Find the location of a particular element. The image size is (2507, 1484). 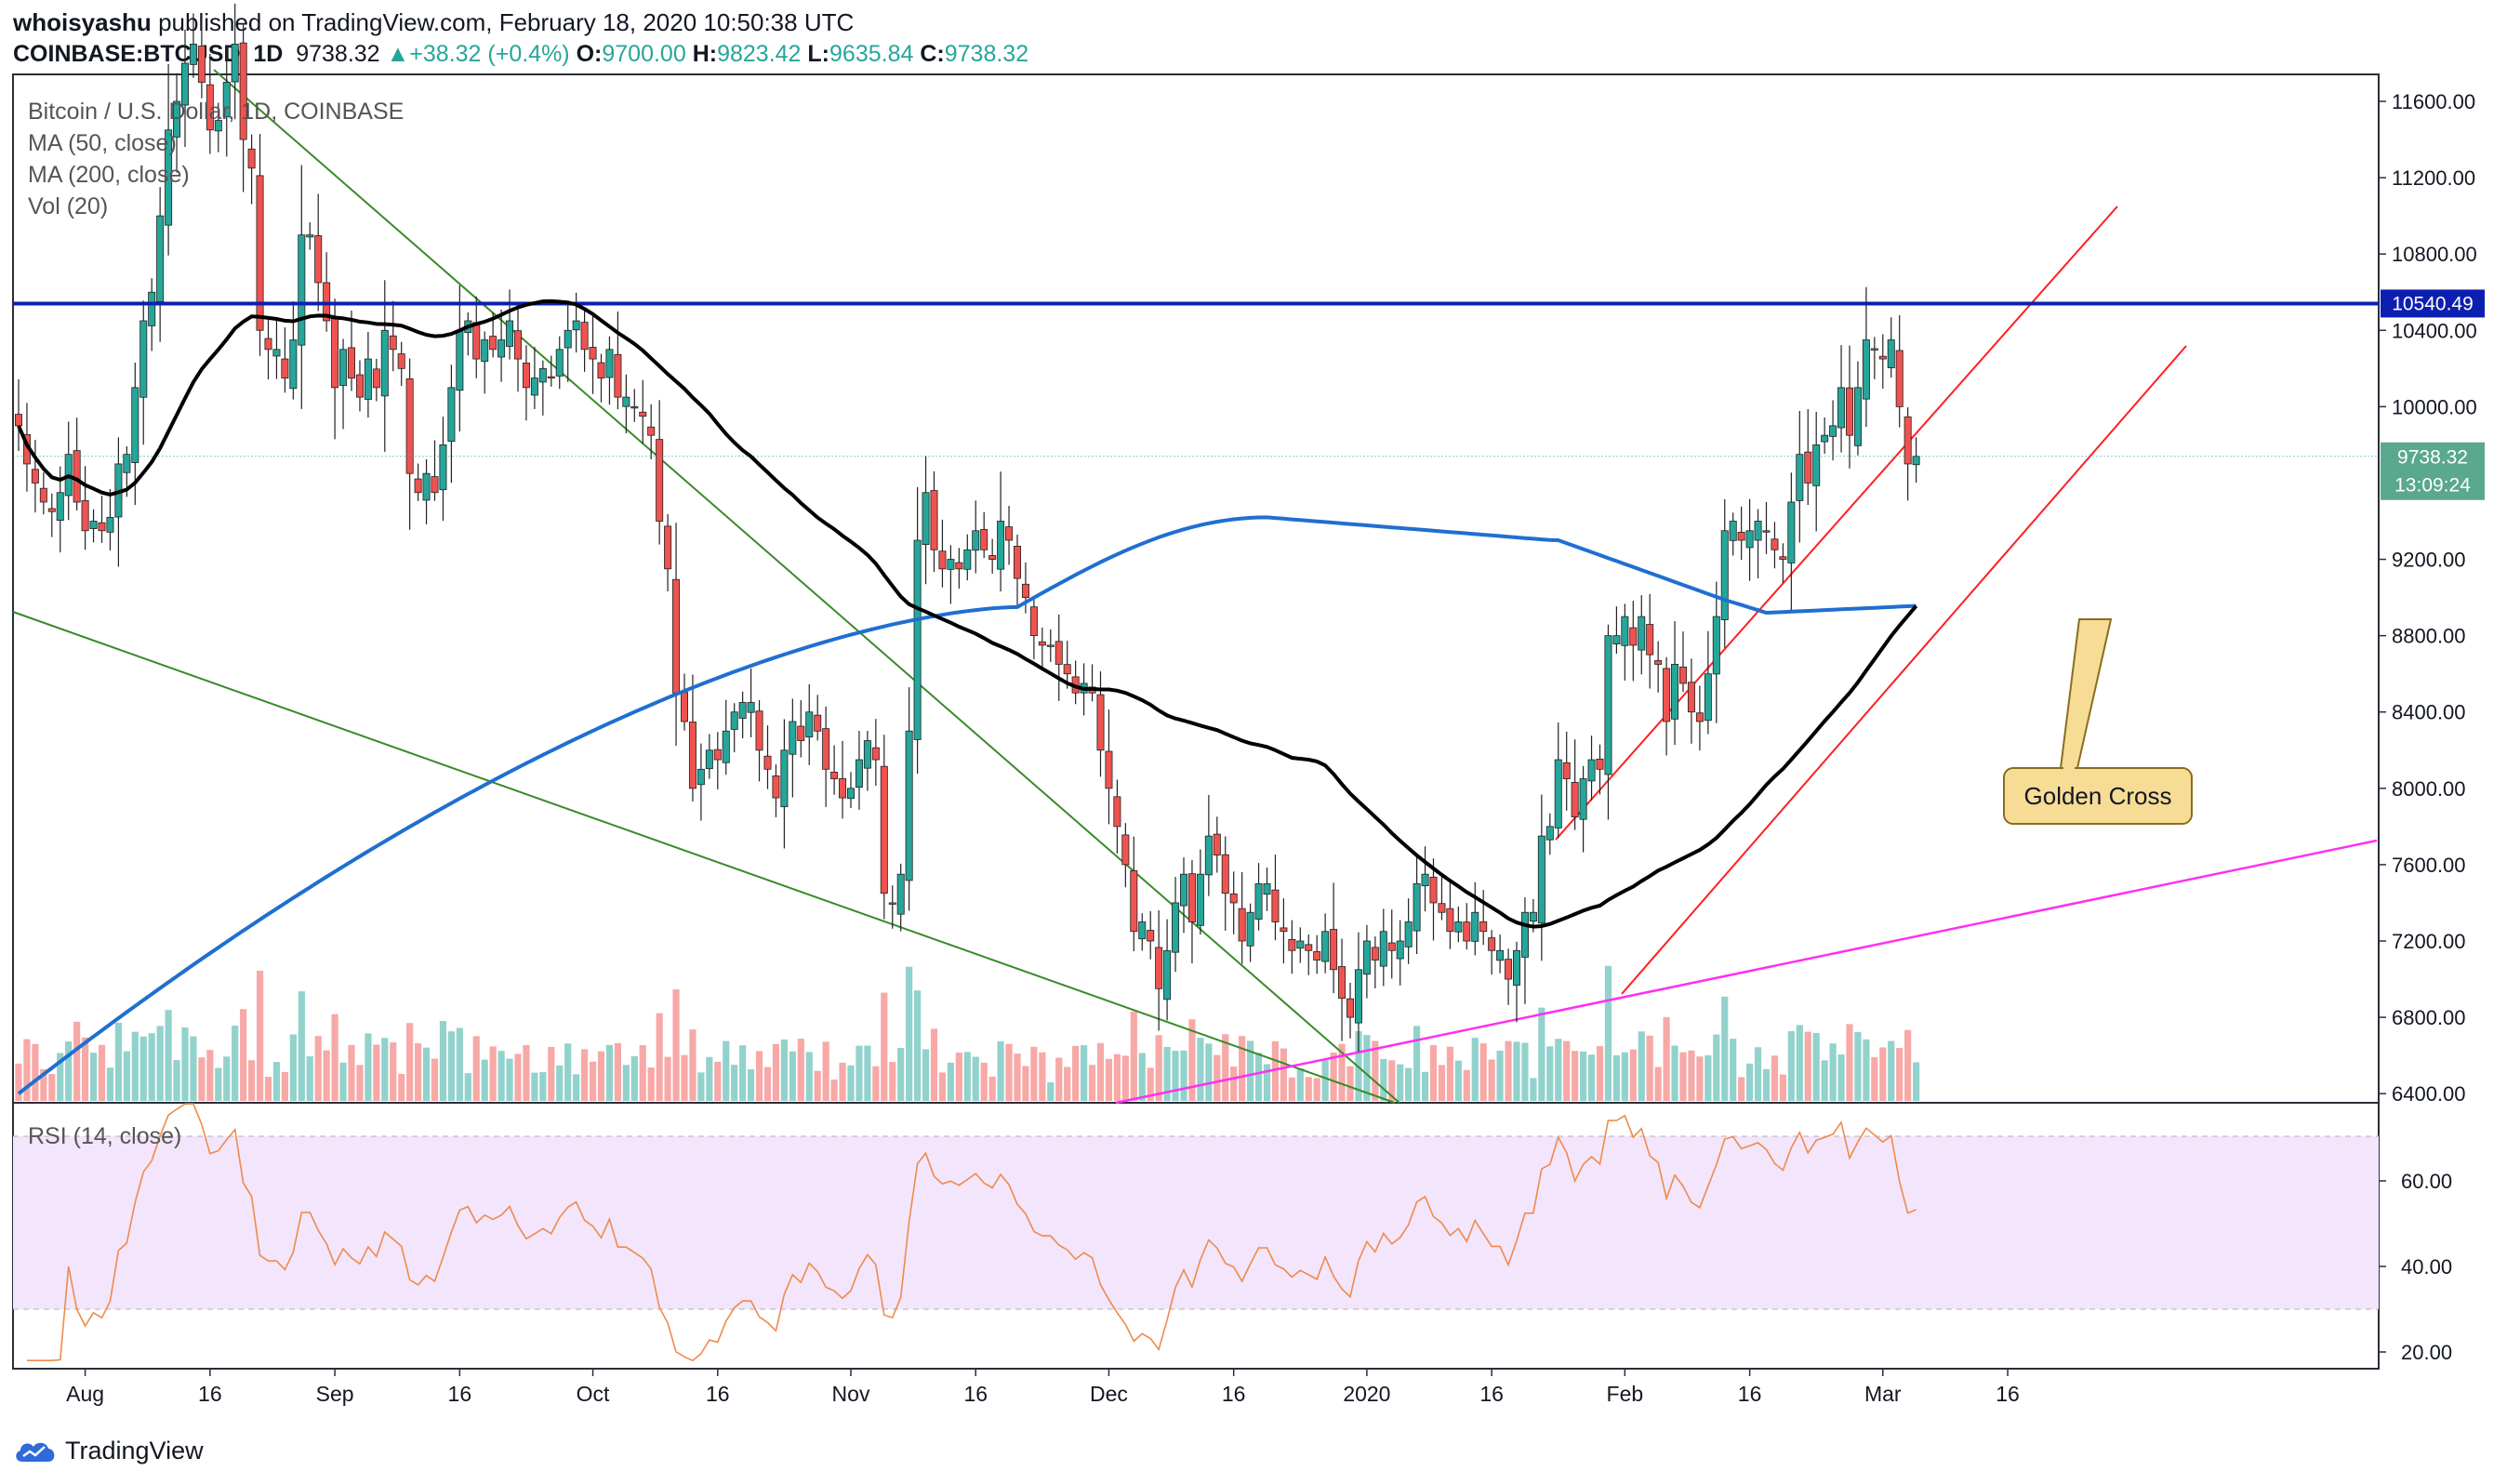

price-tick-label: 11600.00 is located at coordinates (2433, 101).